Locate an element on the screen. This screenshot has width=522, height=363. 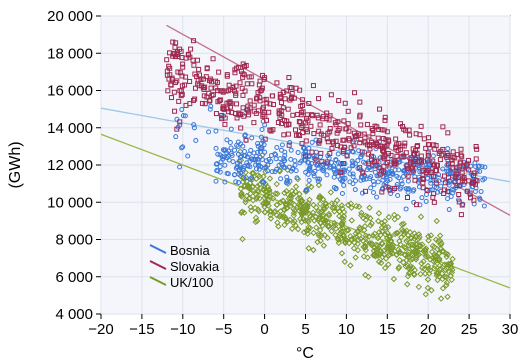
y-tick-label: 4 000 is located at coordinates (74, 314).